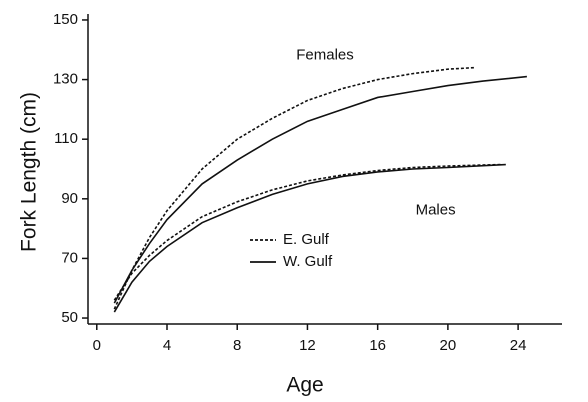 The image size is (588, 402). Describe the element at coordinates (306, 239) in the screenshot. I see `legend-label: E. Gulf` at that location.